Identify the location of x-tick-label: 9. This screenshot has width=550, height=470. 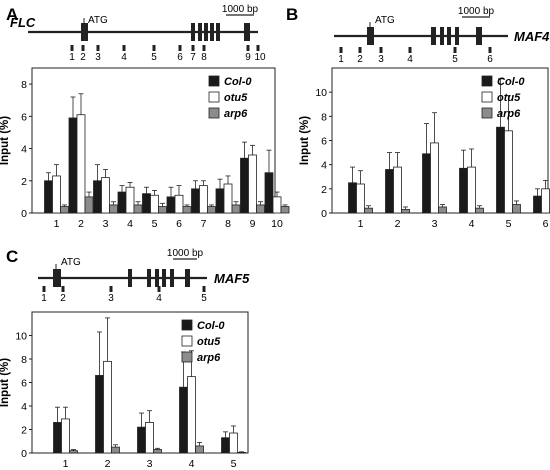
(253, 224).